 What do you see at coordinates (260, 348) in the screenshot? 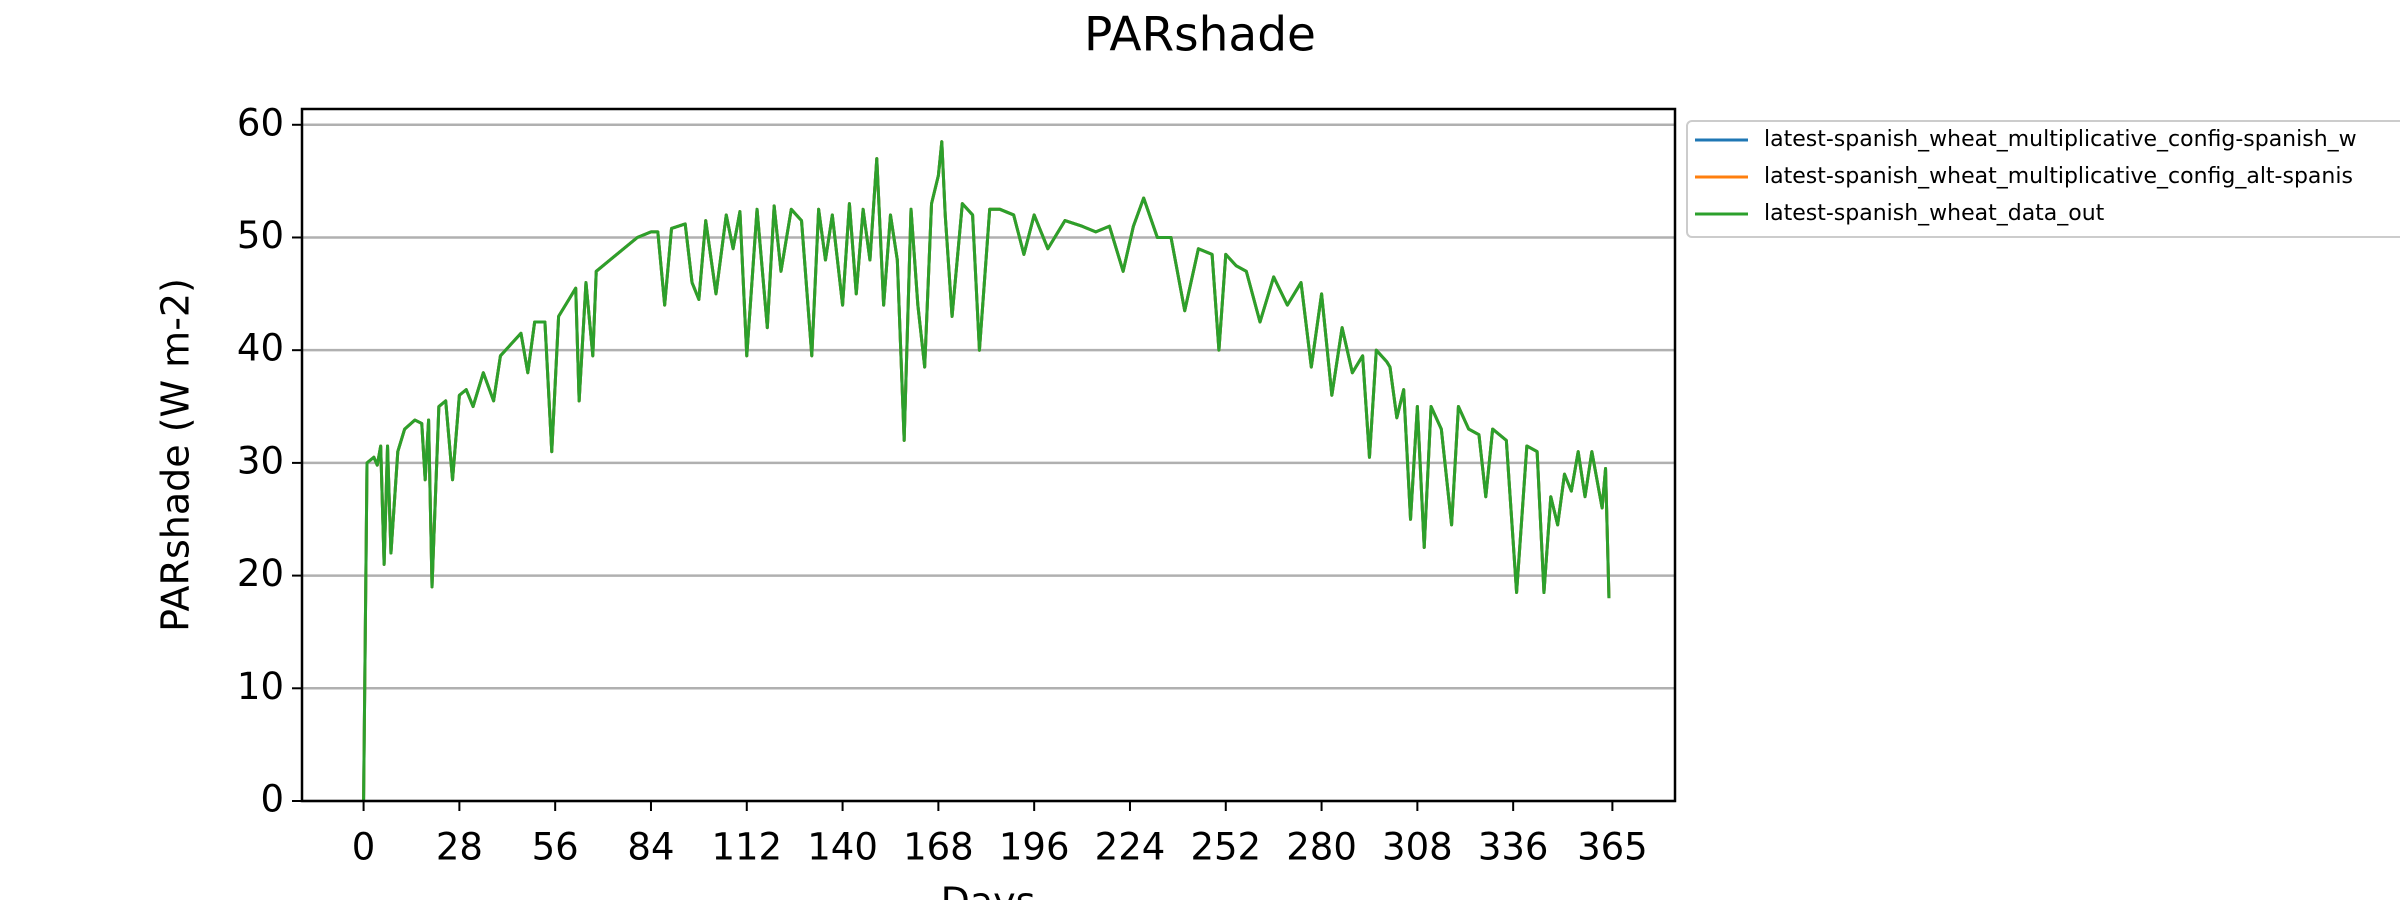
I see `y-tick-label: 40` at bounding box center [260, 348].